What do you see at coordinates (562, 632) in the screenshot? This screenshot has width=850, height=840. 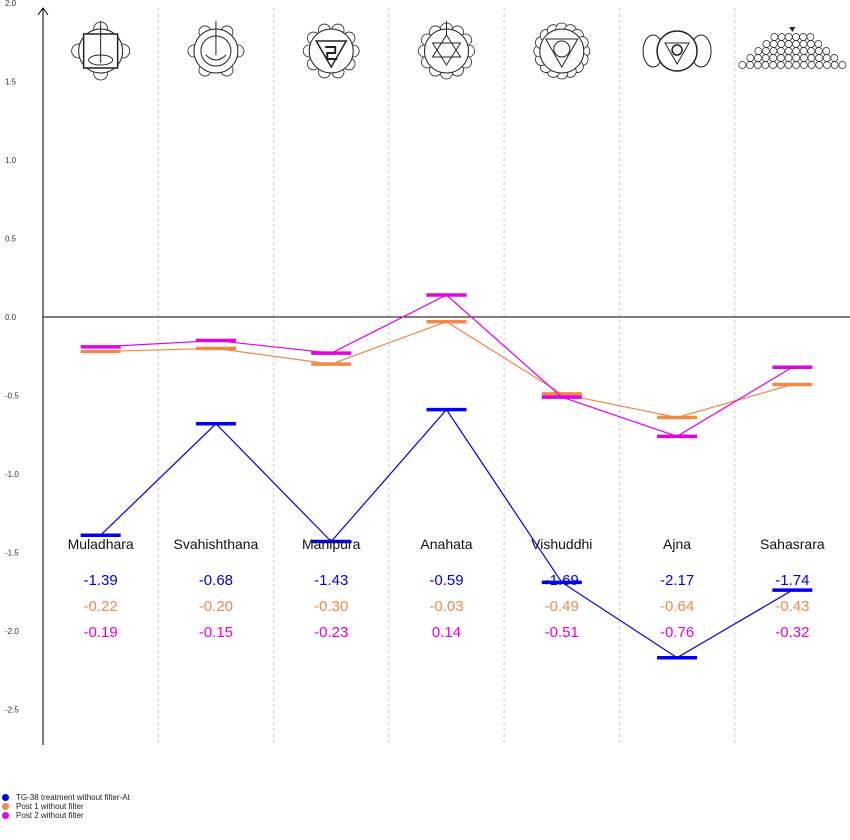 I see `data-label: -0.51` at bounding box center [562, 632].